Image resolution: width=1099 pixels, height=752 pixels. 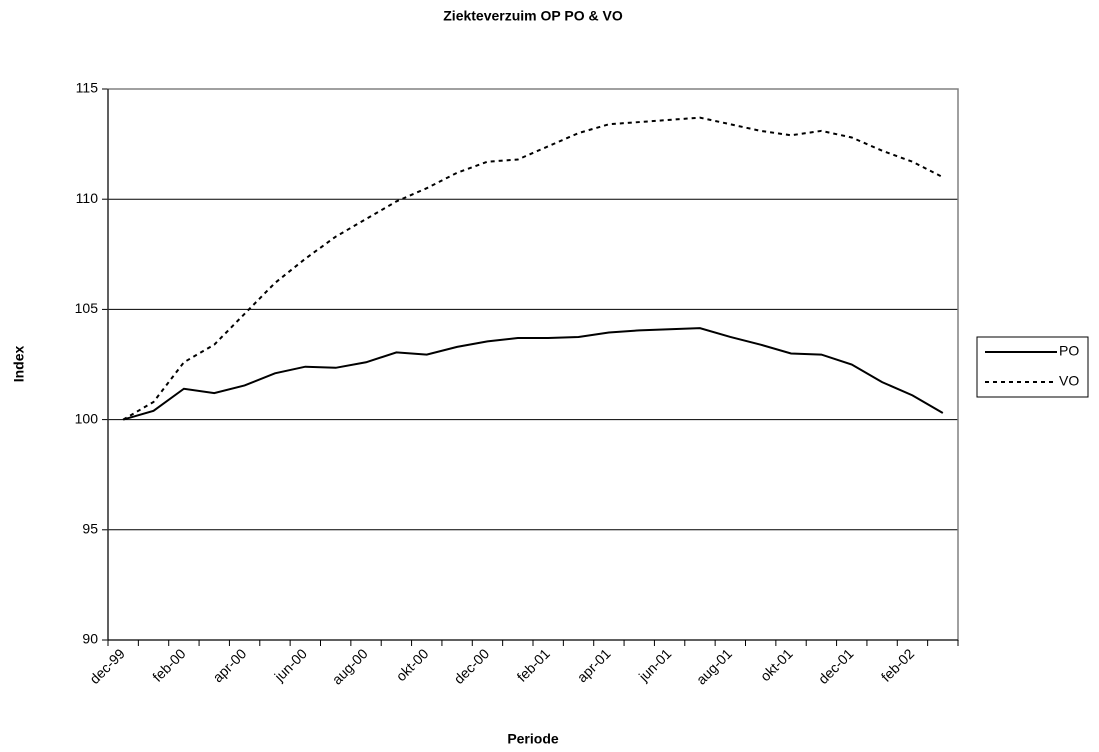 I want to click on x-tick-label: apr-01, so click(x=594, y=665).